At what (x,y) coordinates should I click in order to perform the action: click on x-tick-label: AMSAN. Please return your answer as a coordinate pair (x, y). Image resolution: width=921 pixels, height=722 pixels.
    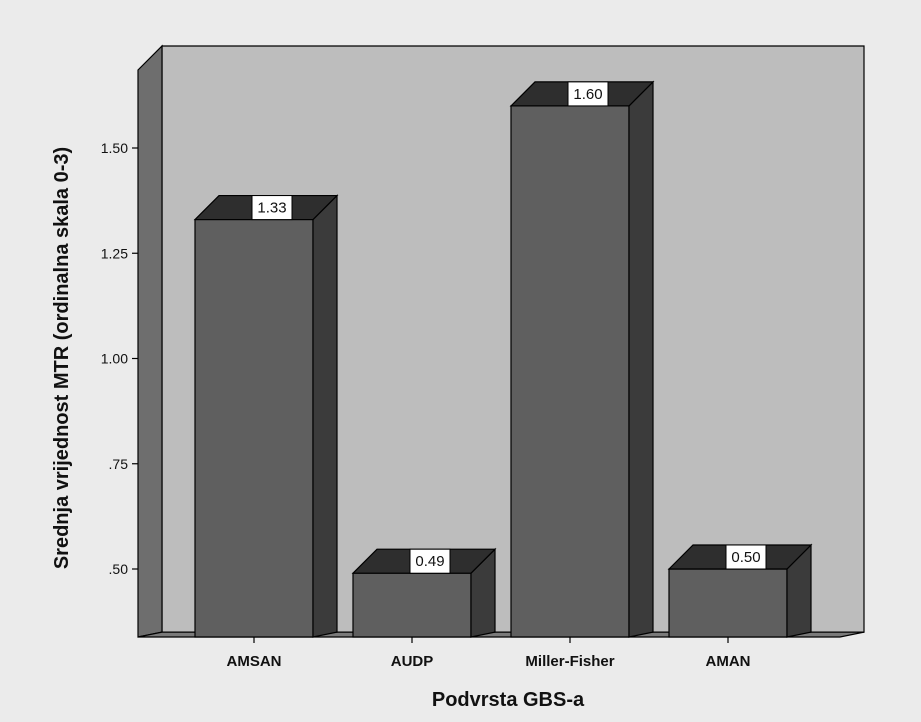
    Looking at the image, I should click on (254, 661).